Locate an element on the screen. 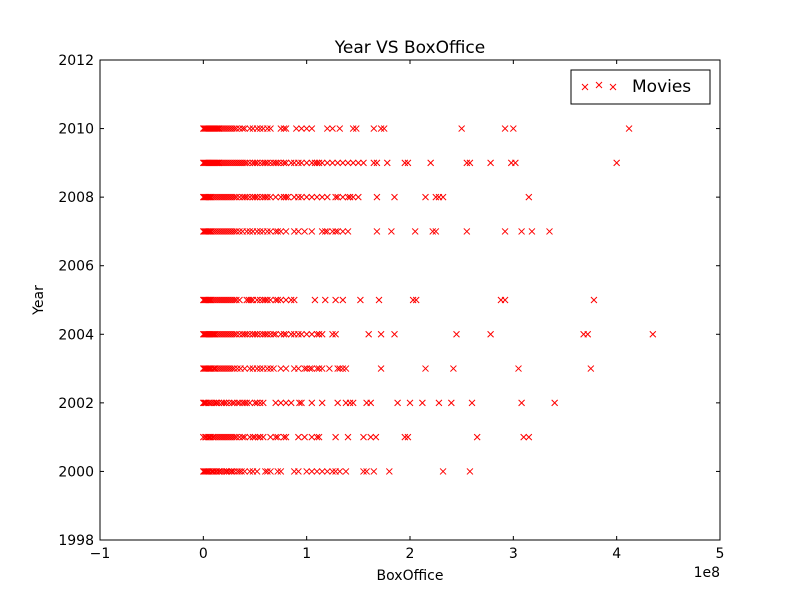 The width and height of the screenshot is (800, 600). y-tick-label: 2004 is located at coordinates (76, 335).